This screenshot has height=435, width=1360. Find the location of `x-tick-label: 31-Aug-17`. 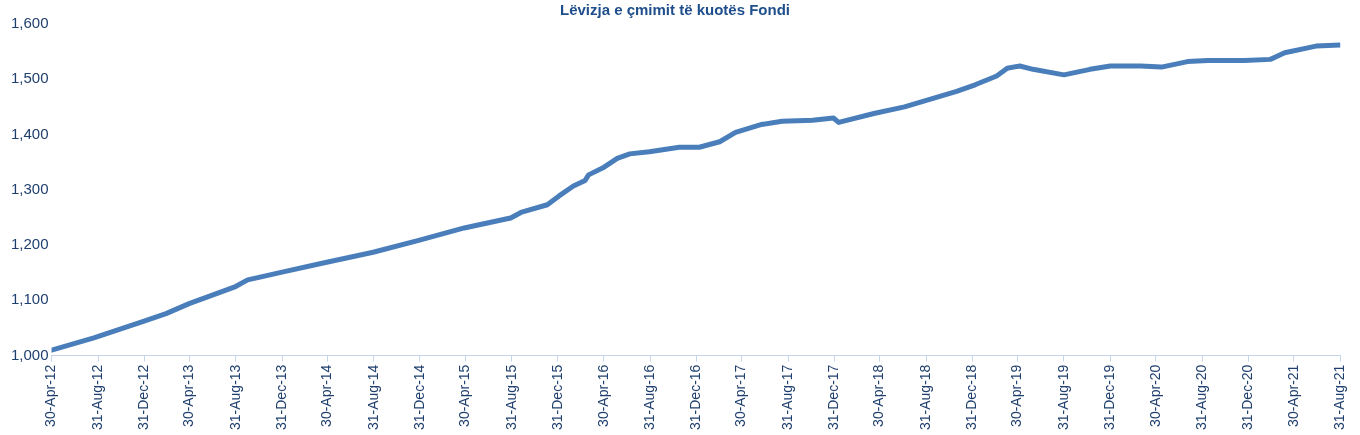

x-tick-label: 31-Aug-17 is located at coordinates (786, 397).